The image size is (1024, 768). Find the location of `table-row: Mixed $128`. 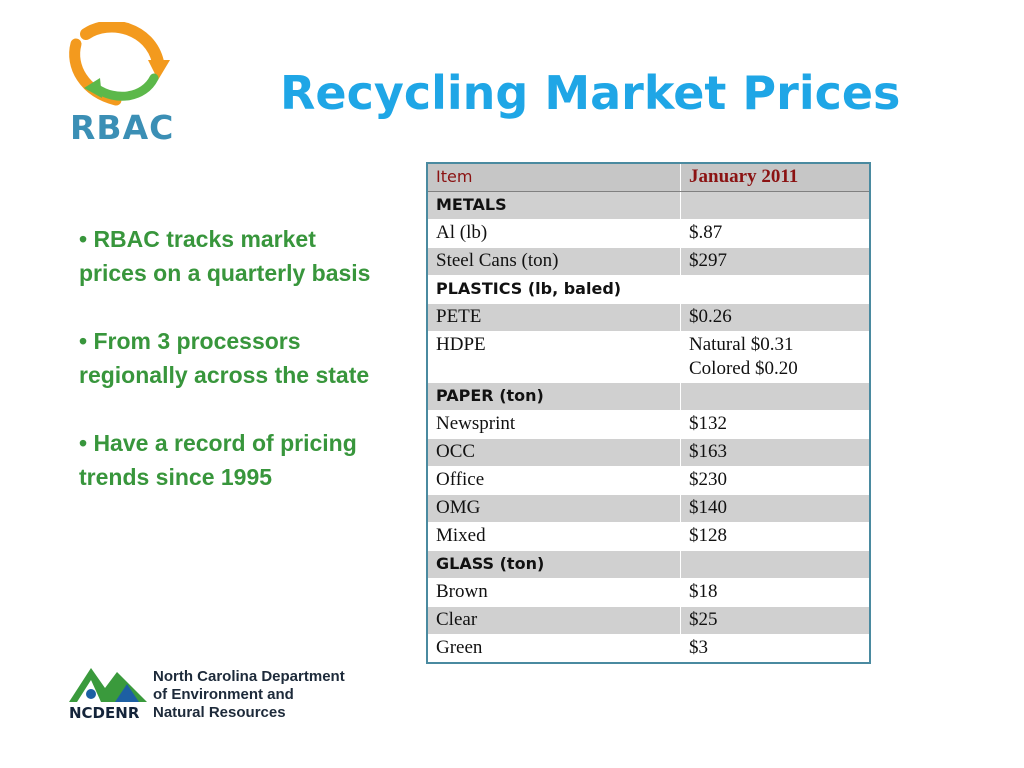

table-row: Mixed $128 is located at coordinates (648, 536).